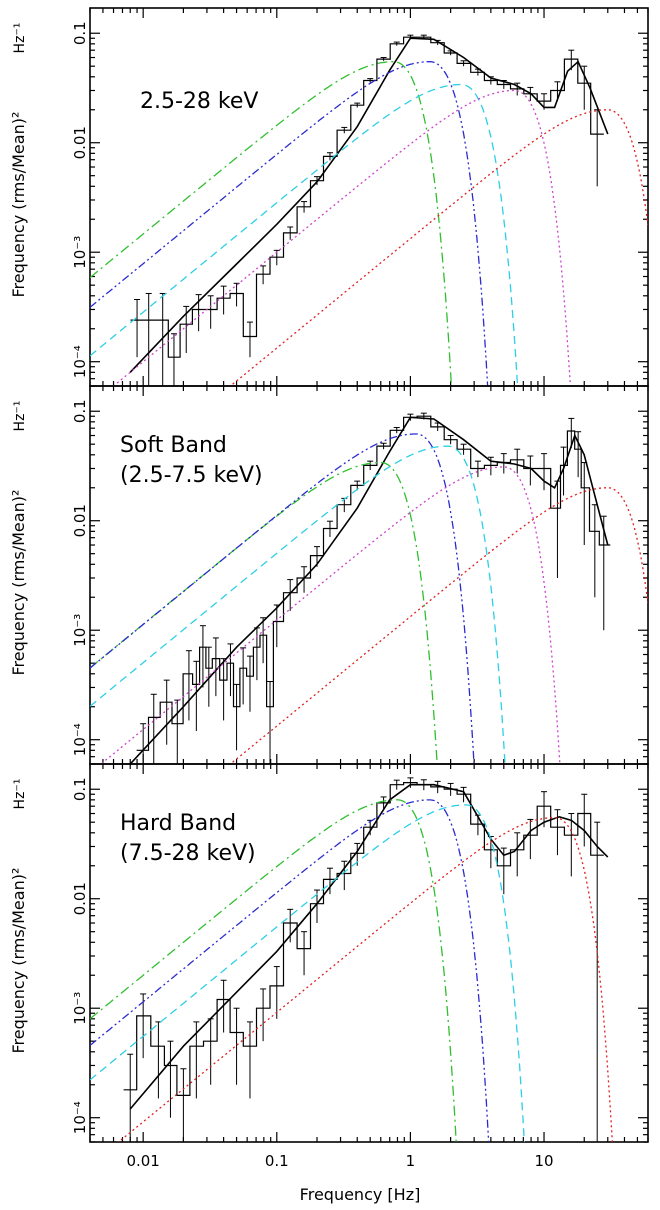  I want to click on panel-label: (2.5-7.5 keV), so click(191, 475).